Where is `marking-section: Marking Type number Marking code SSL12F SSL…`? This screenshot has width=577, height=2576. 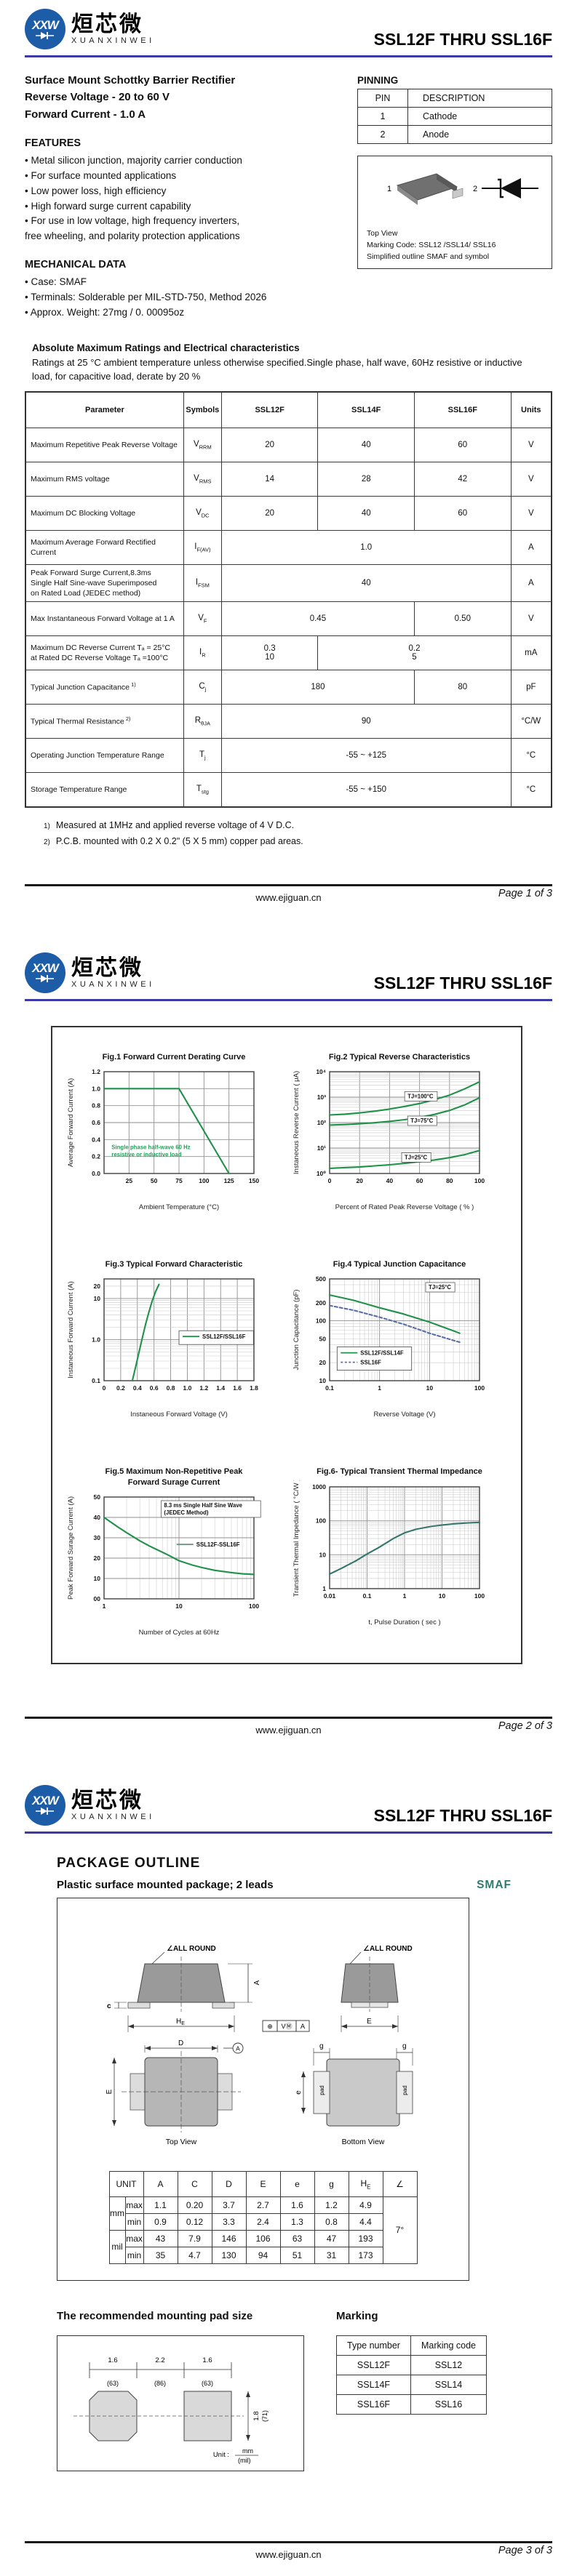 marking-section: Marking Type number Marking code SSL12F SSL… is located at coordinates (412, 2362).